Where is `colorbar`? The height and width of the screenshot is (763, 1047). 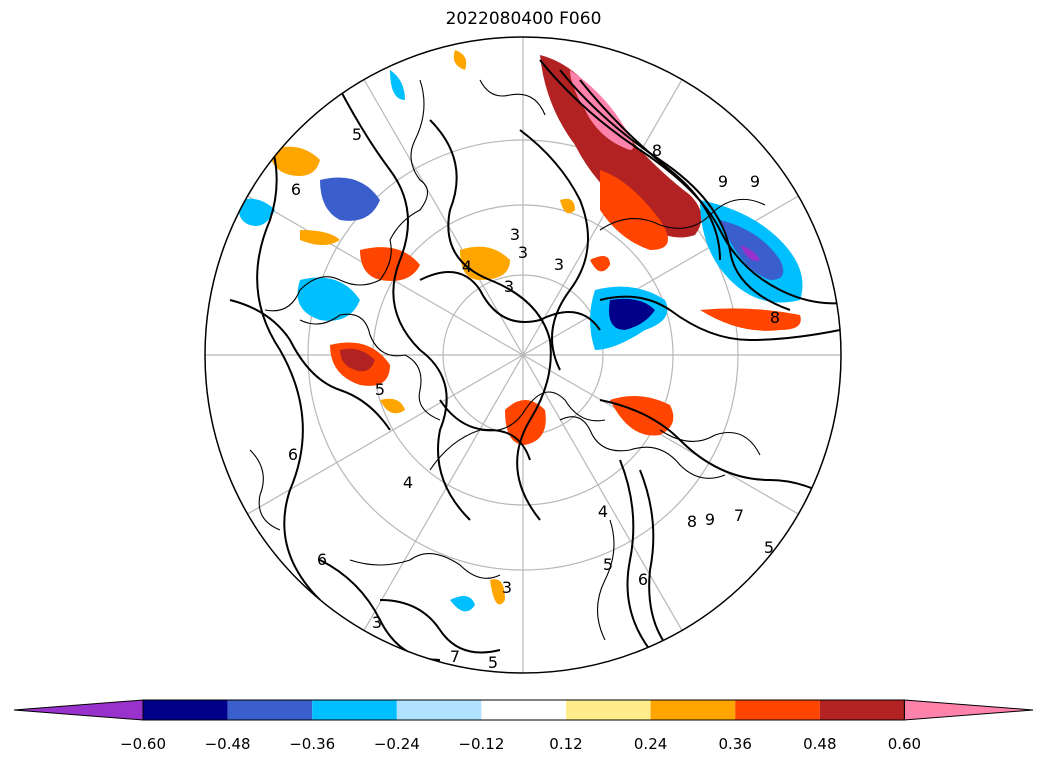
colorbar is located at coordinates (523, 710).